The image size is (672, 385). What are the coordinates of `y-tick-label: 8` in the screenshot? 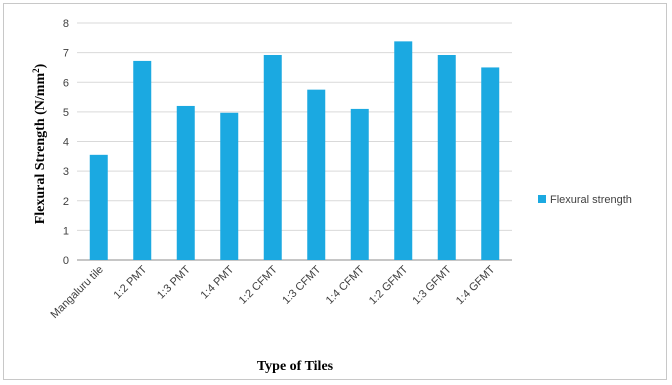 It's located at (66, 24).